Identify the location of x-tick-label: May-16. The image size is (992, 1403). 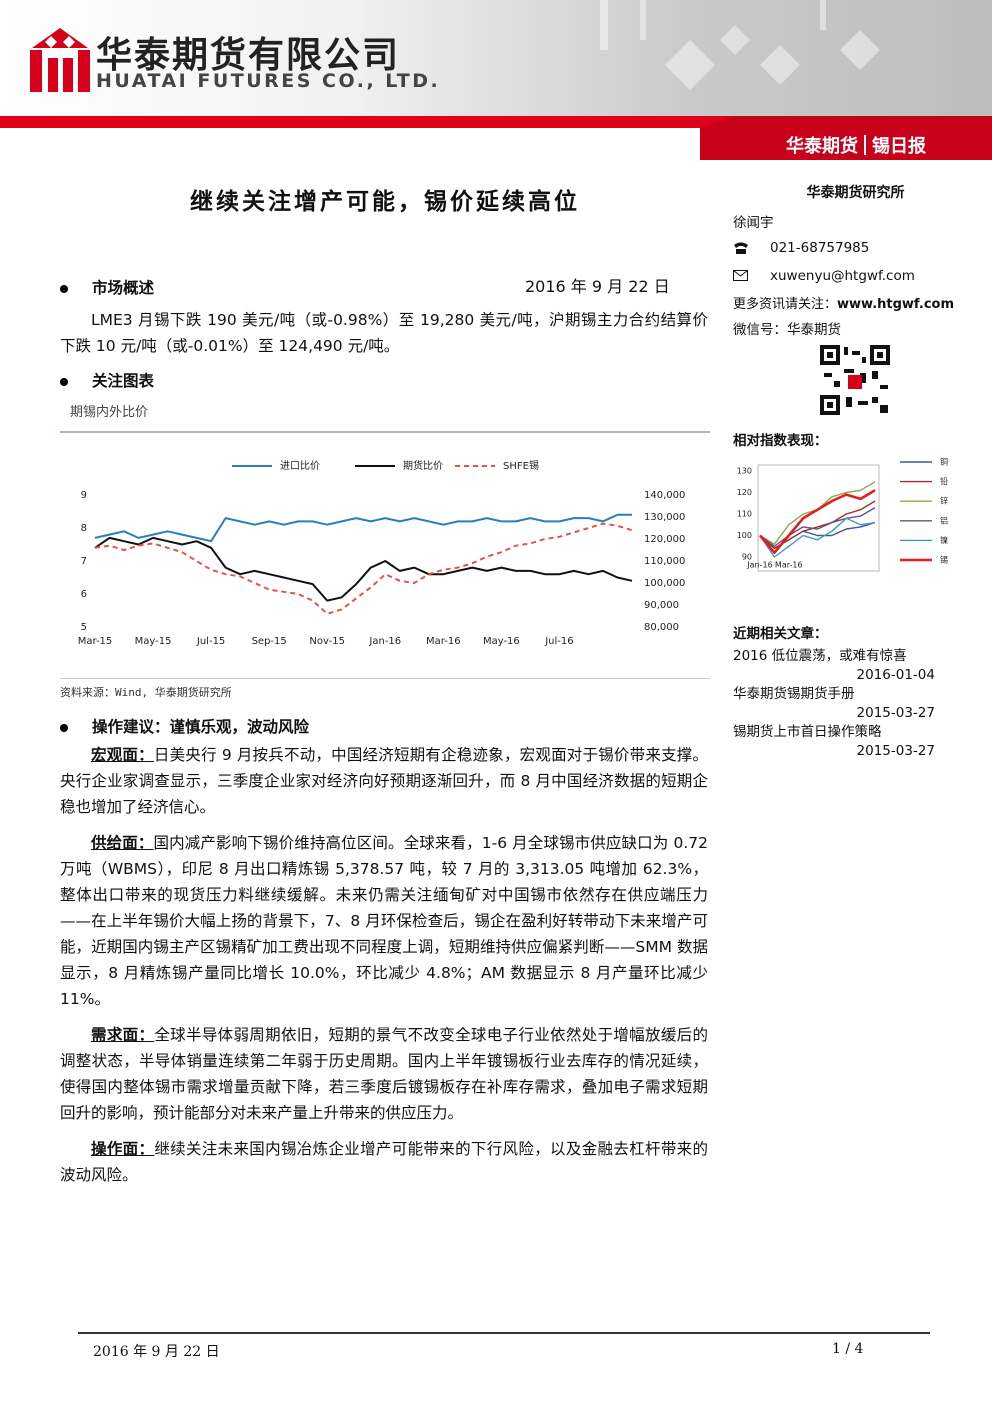
(501, 641).